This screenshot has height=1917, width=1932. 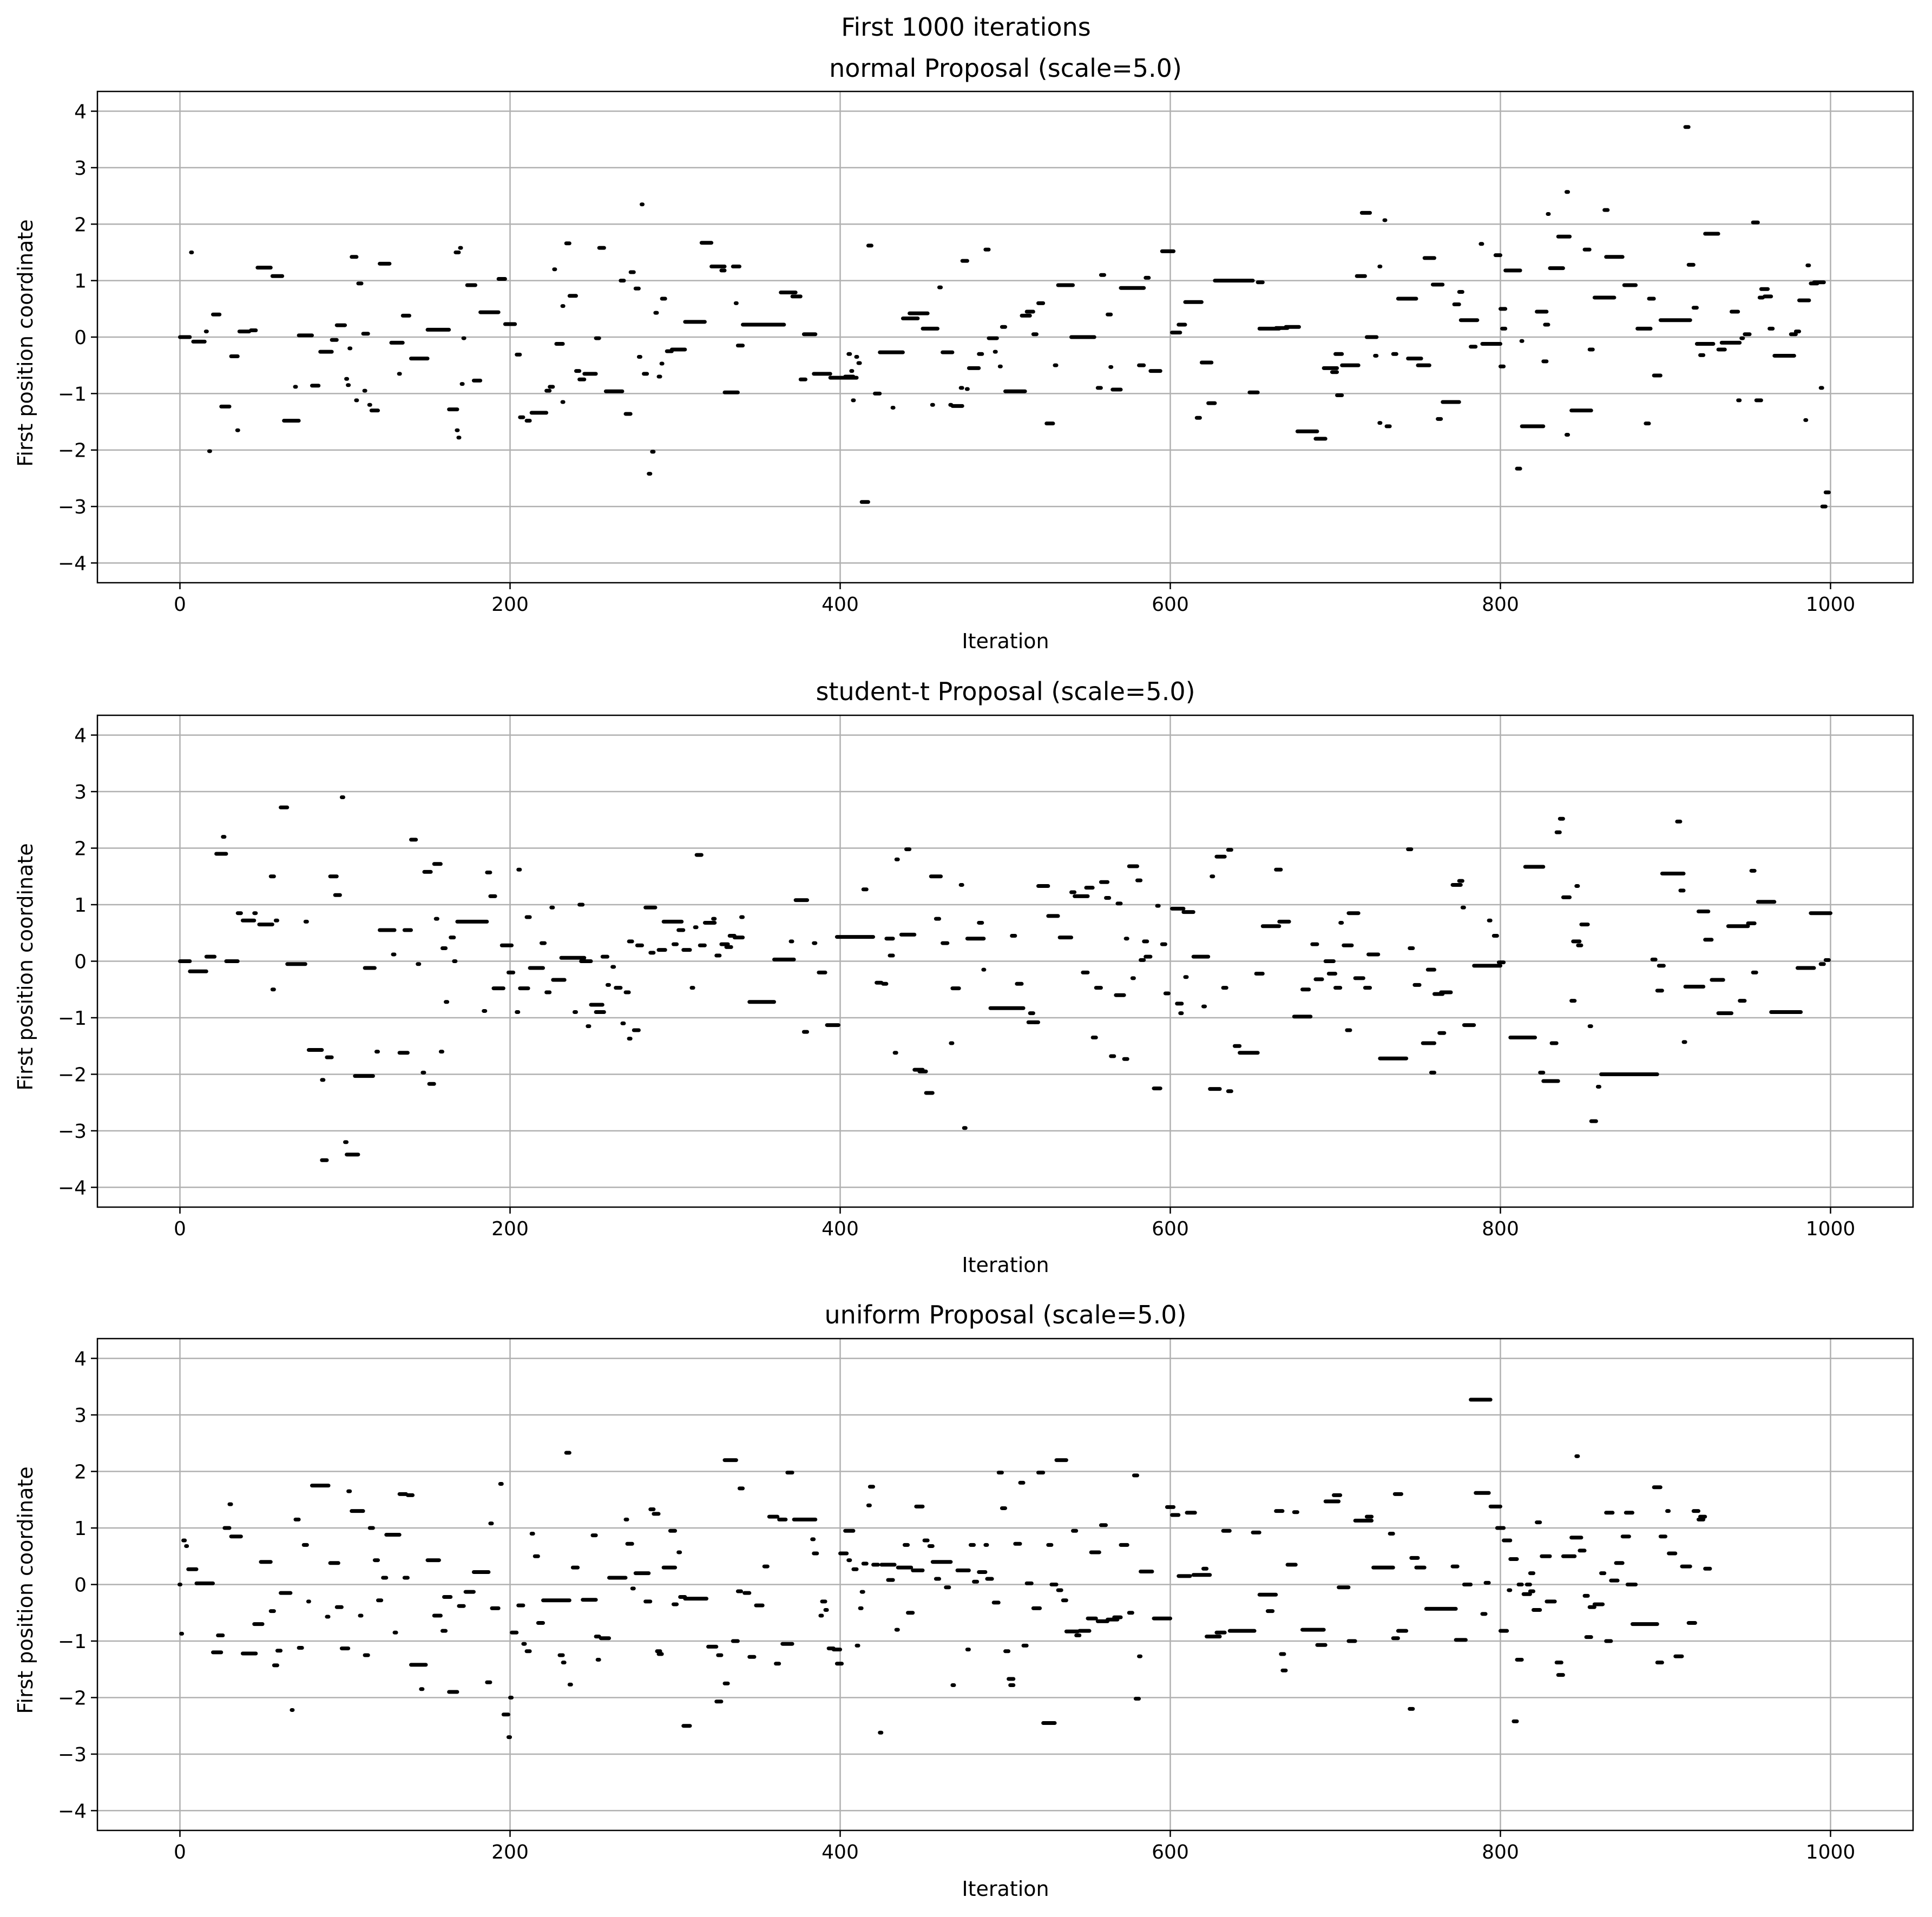 What do you see at coordinates (72, 451) in the screenshot?
I see `panel-normal-ytick-label: −2` at bounding box center [72, 451].